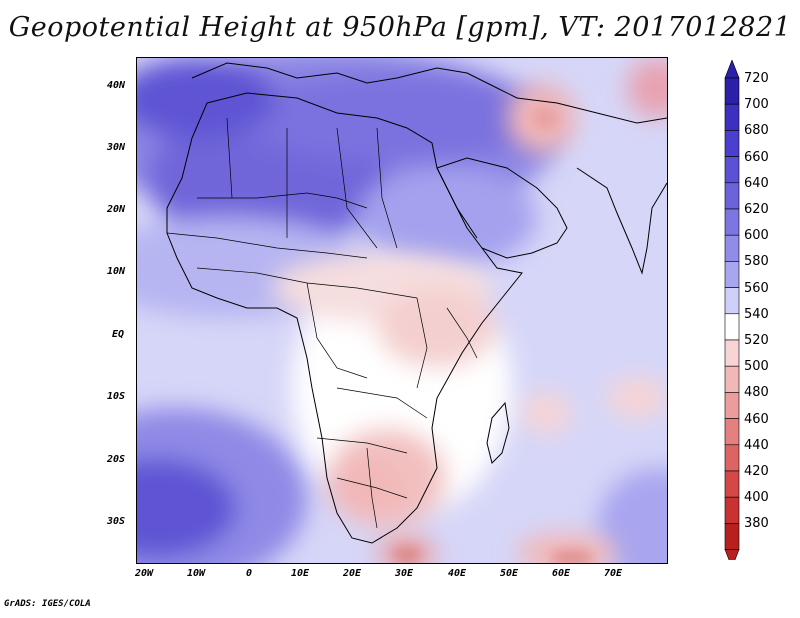 The image size is (800, 618). Describe the element at coordinates (756, 131) in the screenshot. I see `colorbar-label: 680` at that location.